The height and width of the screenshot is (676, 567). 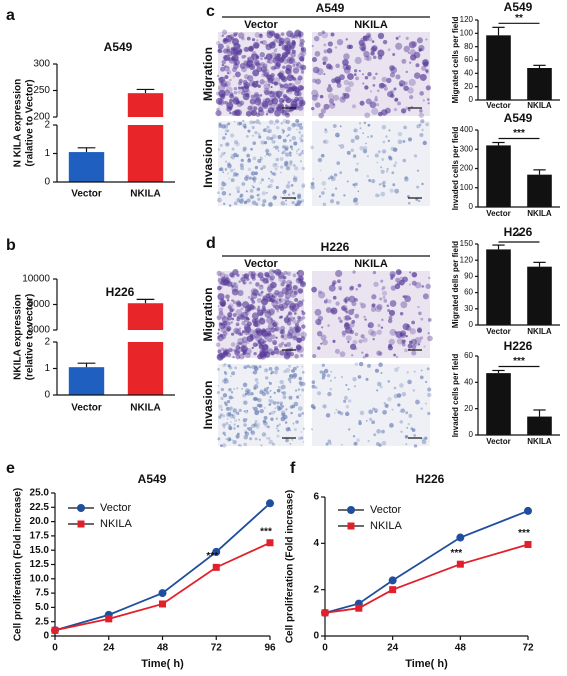 I want to click on x-axis-label: Time( h), so click(x=426, y=664).